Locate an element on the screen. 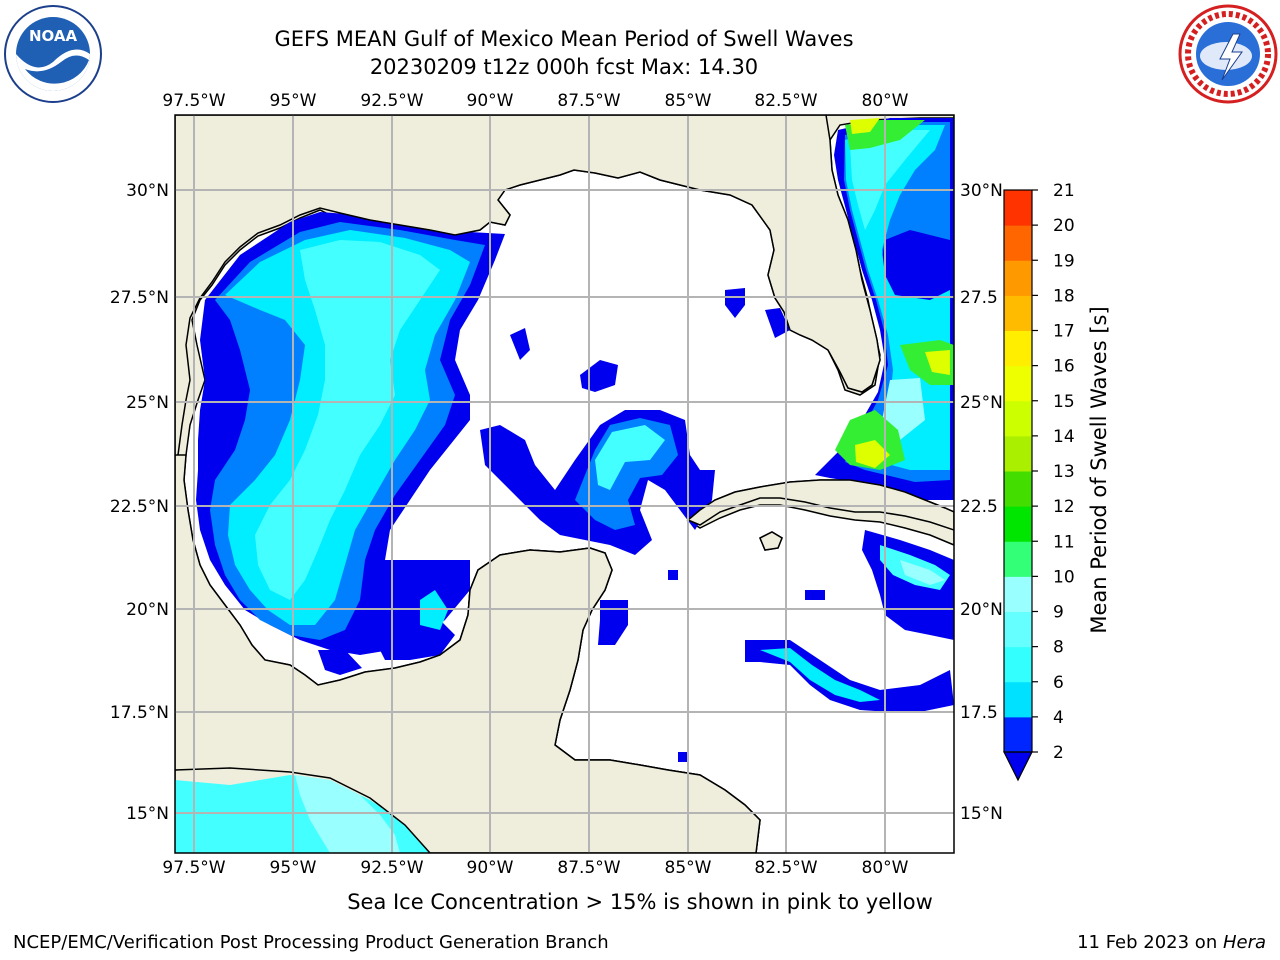  lon-tick-label-bottom: 90°W is located at coordinates (490, 868).